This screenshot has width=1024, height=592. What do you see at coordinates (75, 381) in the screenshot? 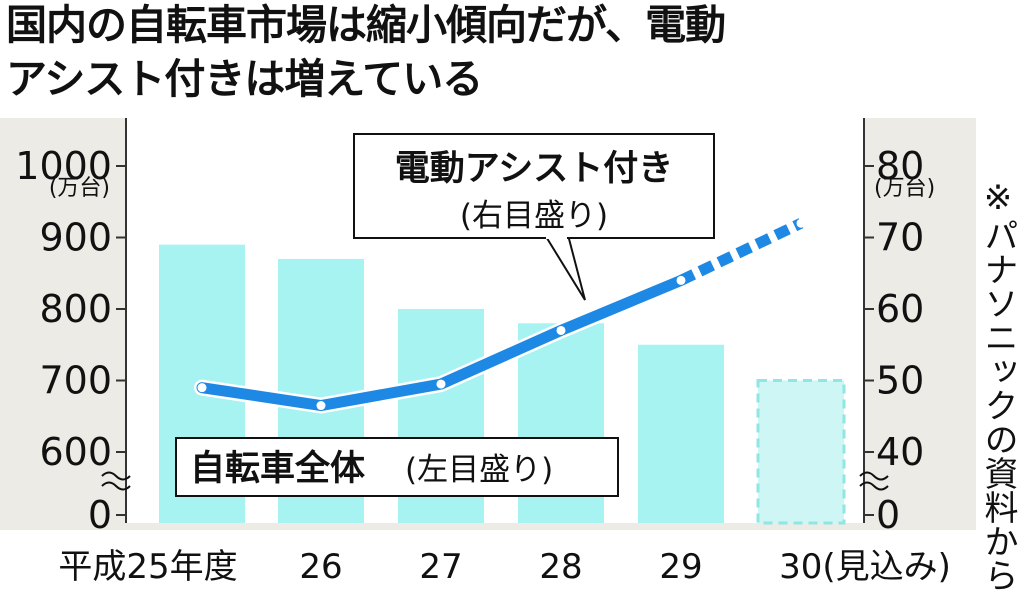
I see `left-tick-label: 700` at bounding box center [75, 381].